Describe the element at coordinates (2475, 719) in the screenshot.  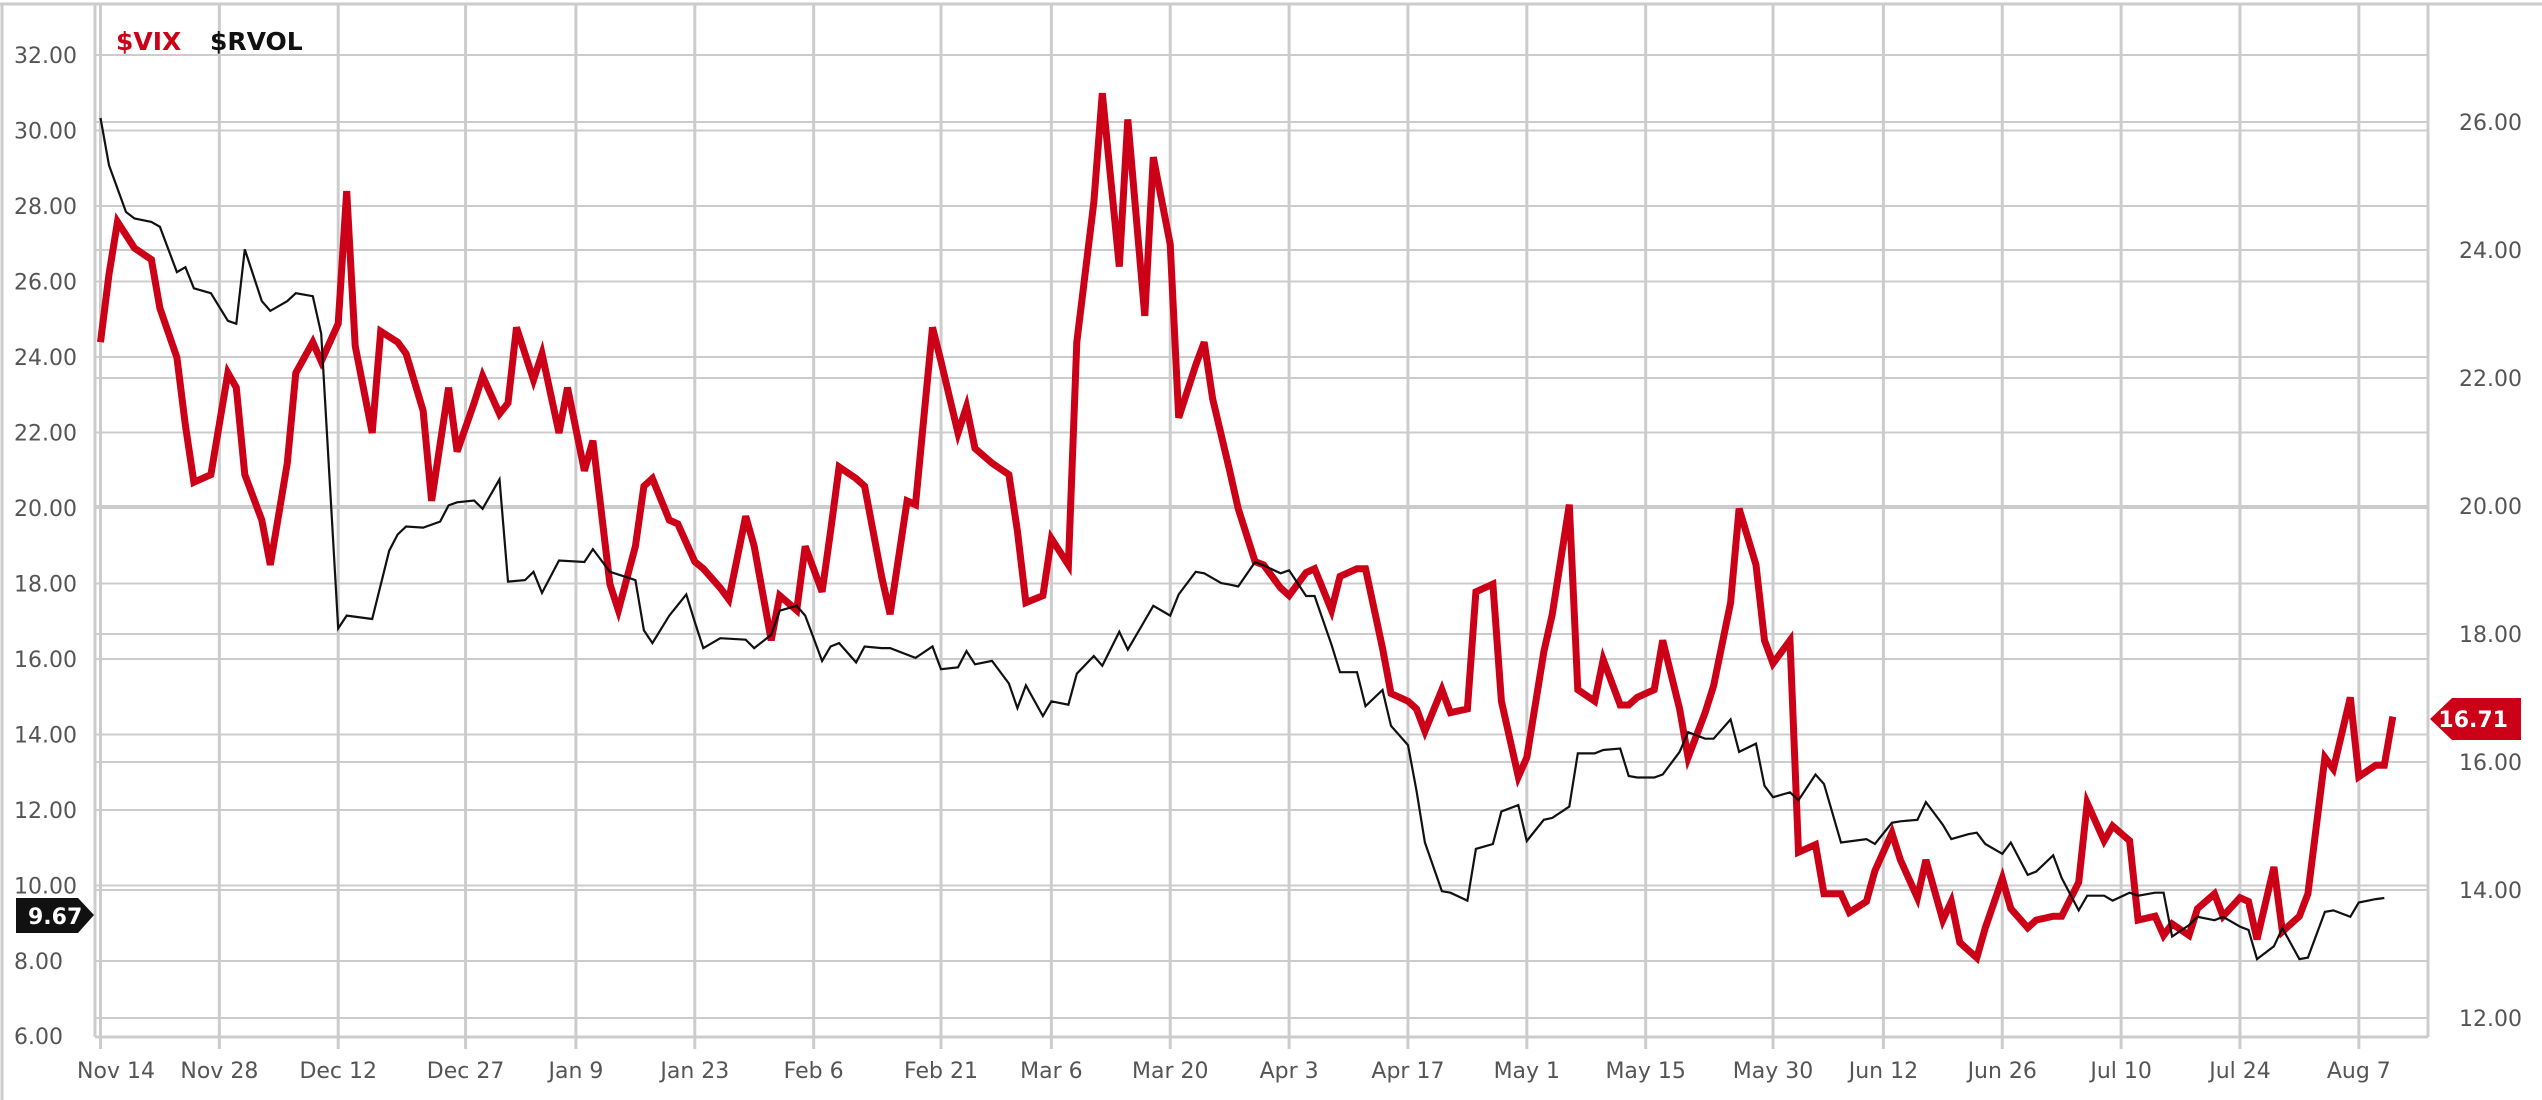
I see `vix-last-value-tag: 16.71` at that location.